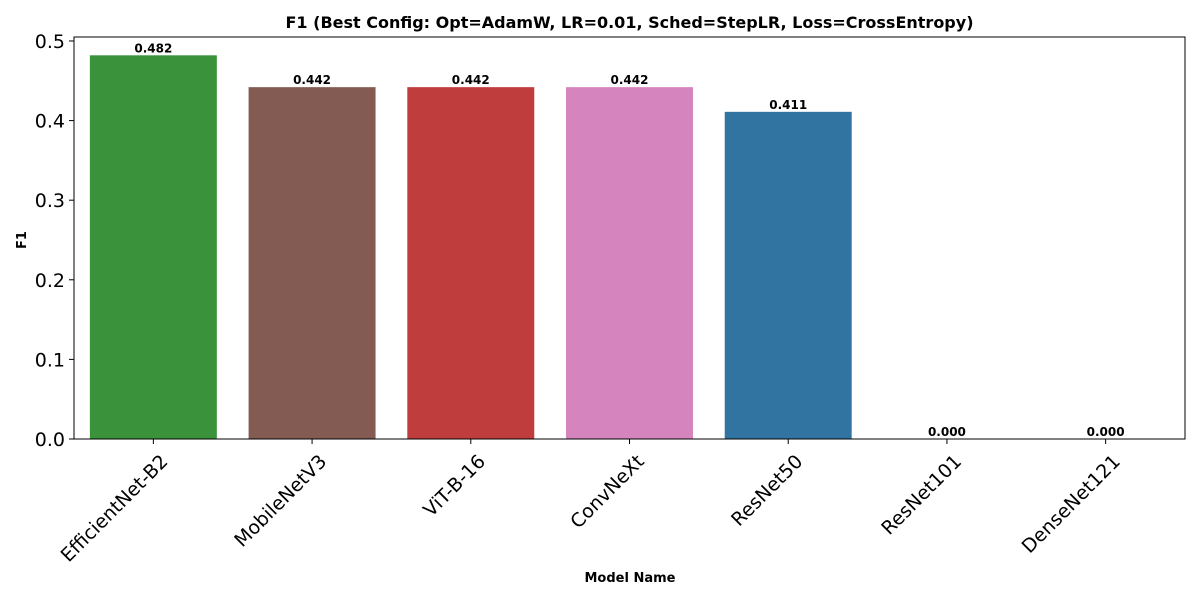 This screenshot has height=600, width=1200. Describe the element at coordinates (767, 491) in the screenshot. I see `x-tick-label: ResNet50` at that location.